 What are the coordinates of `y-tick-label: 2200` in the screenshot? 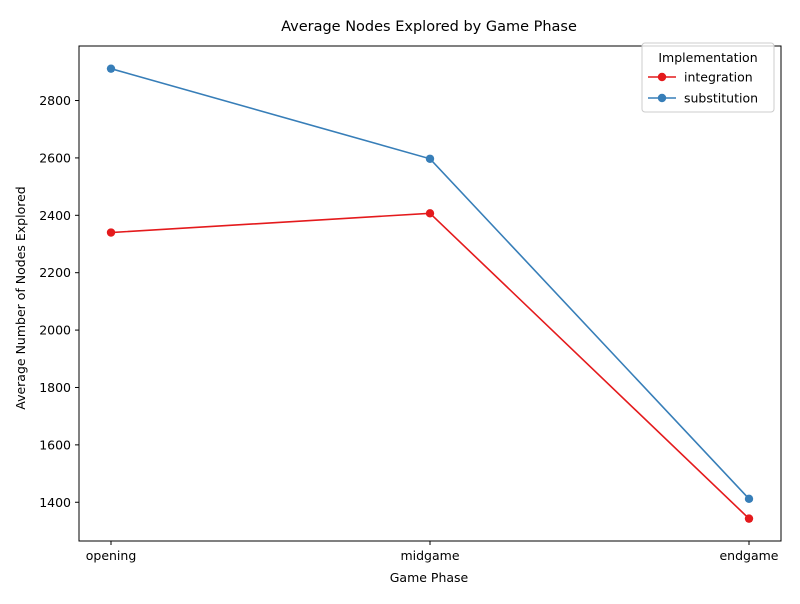 It's located at (55, 272).